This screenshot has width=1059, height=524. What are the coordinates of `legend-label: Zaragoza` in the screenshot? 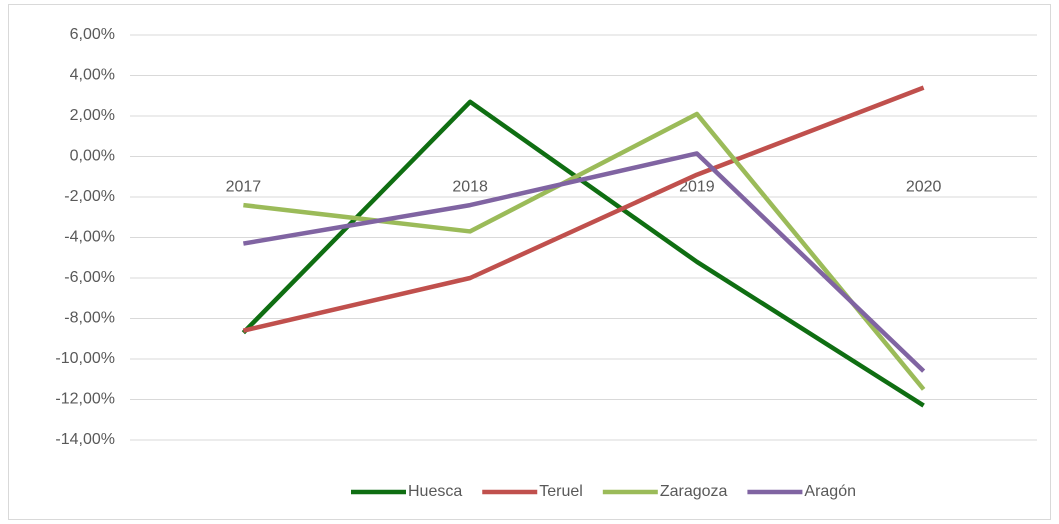 It's located at (694, 491).